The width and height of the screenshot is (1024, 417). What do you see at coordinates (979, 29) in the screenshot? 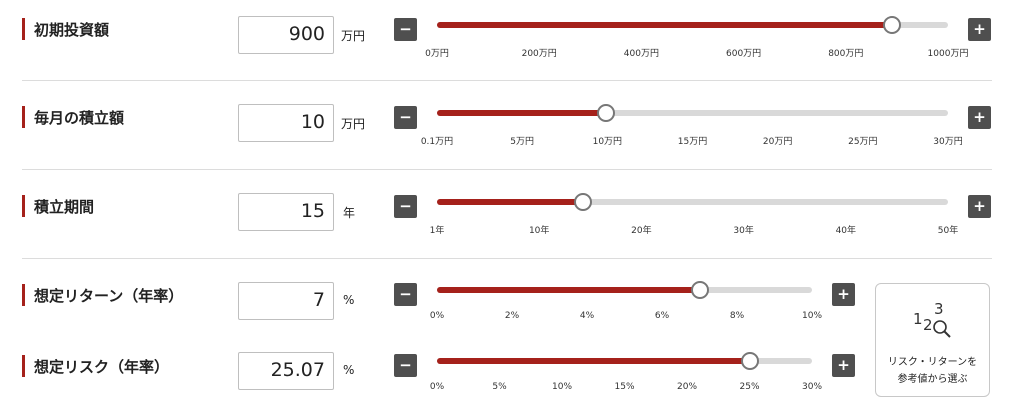
I see `initial-investment-plus-button: +` at bounding box center [979, 29].